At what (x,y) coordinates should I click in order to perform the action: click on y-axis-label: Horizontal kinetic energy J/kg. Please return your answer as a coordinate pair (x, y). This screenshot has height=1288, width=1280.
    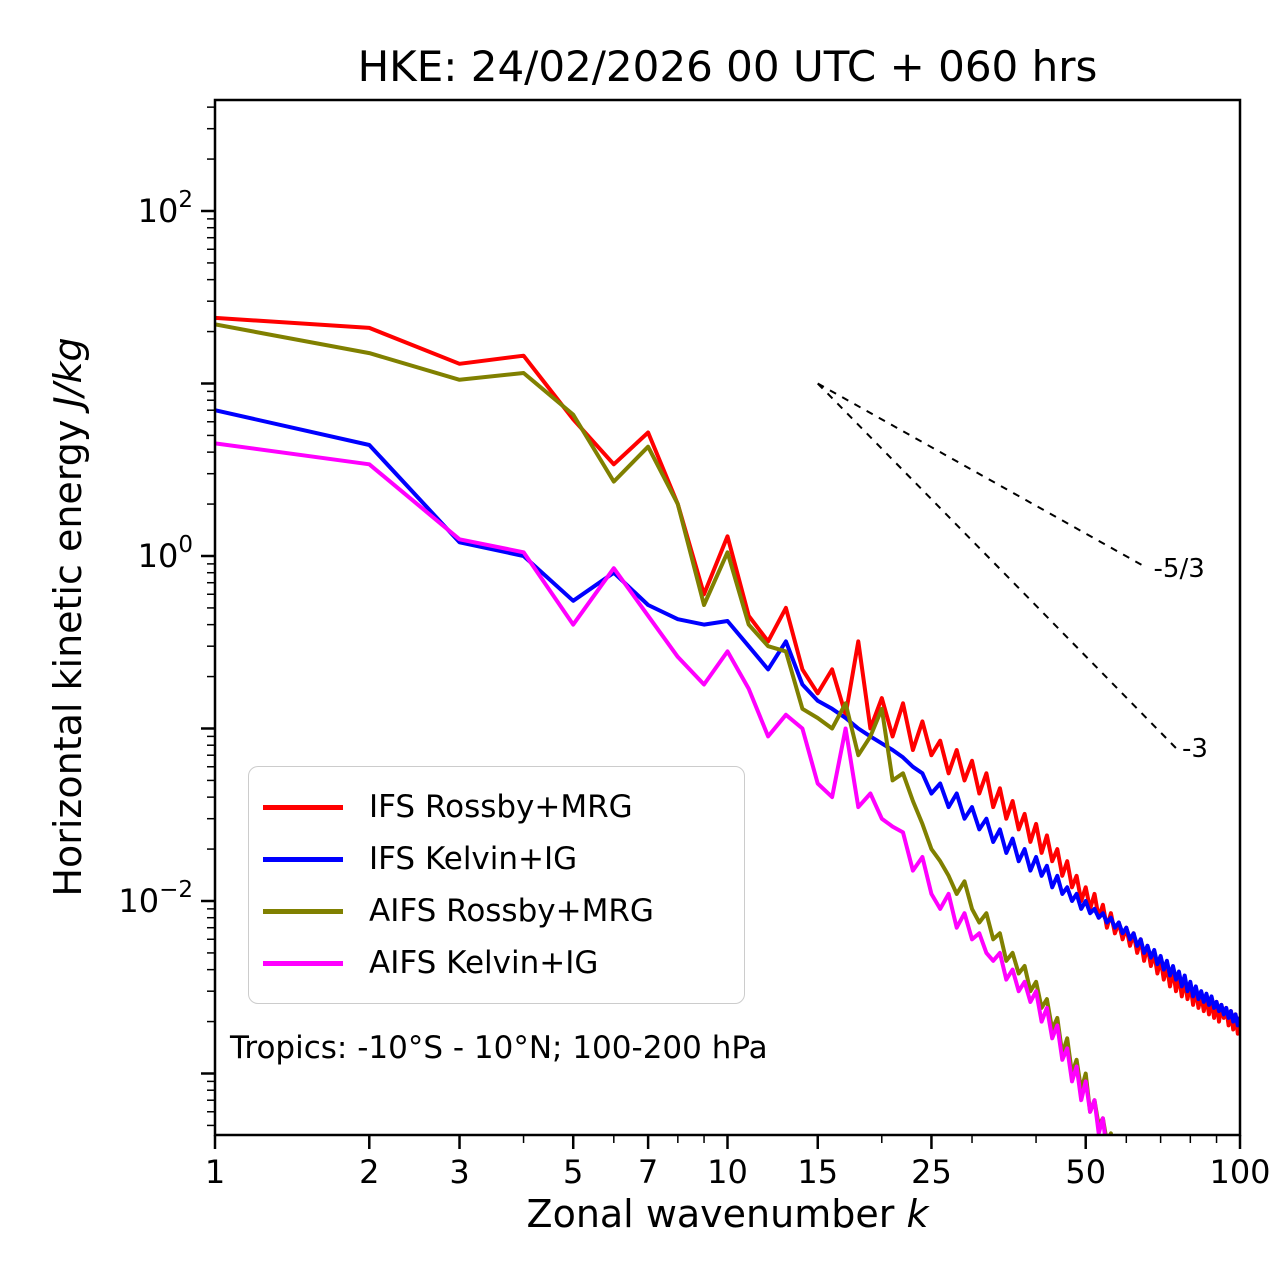
    Looking at the image, I should click on (68, 616).